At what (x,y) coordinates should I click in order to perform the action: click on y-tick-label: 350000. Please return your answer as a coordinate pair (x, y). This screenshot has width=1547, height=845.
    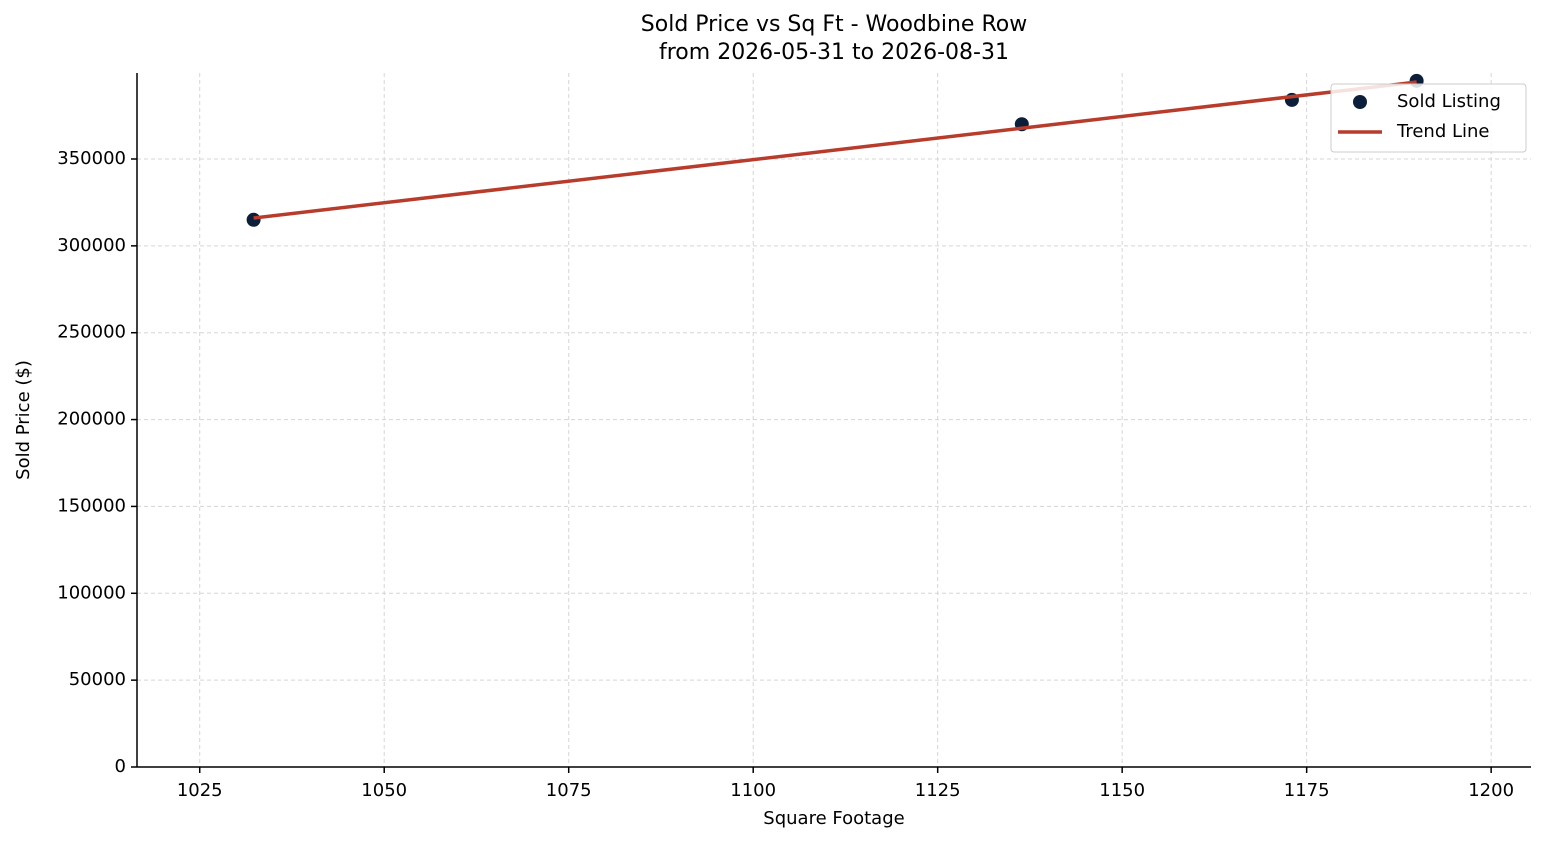
    Looking at the image, I should click on (91, 158).